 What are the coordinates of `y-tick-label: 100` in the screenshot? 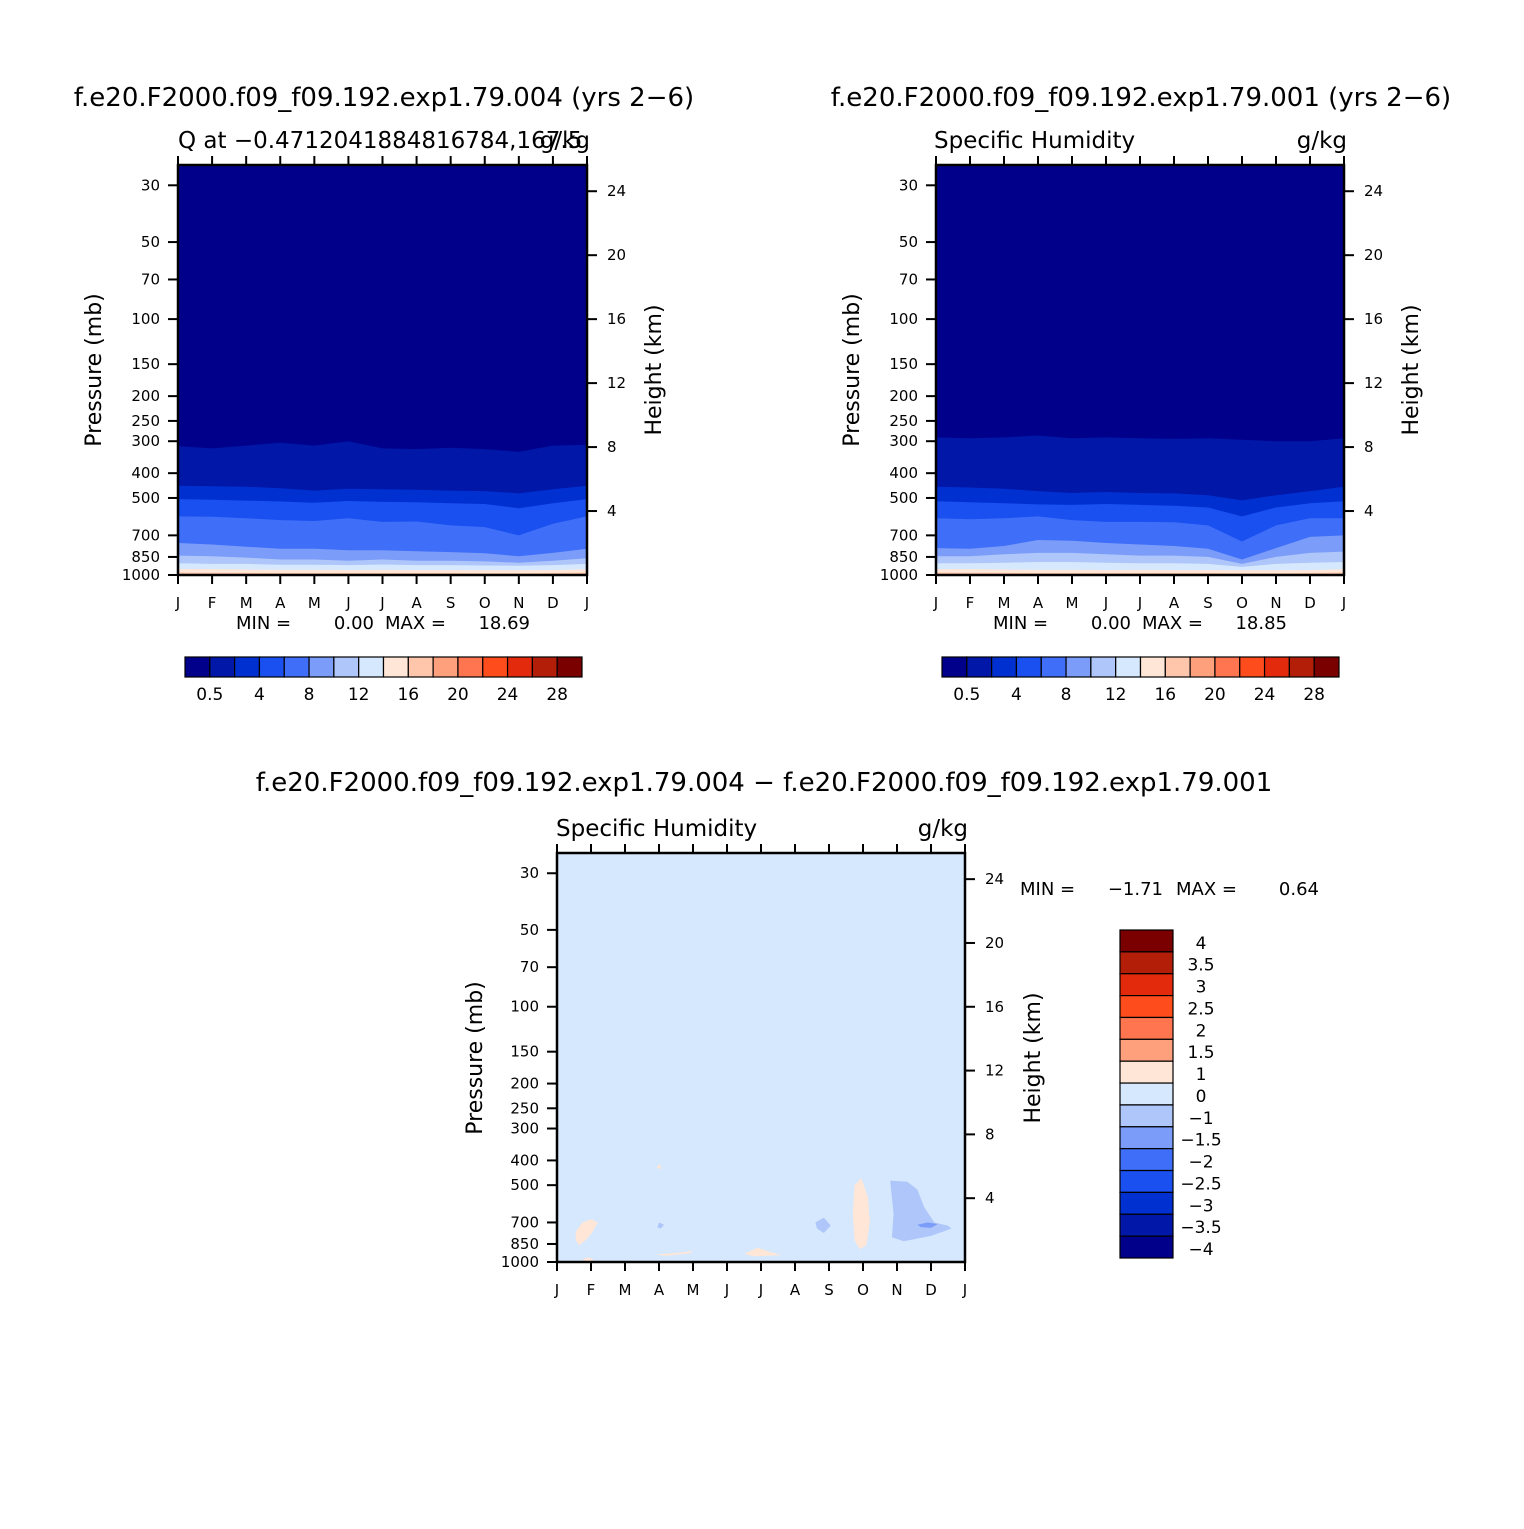 It's located at (145, 319).